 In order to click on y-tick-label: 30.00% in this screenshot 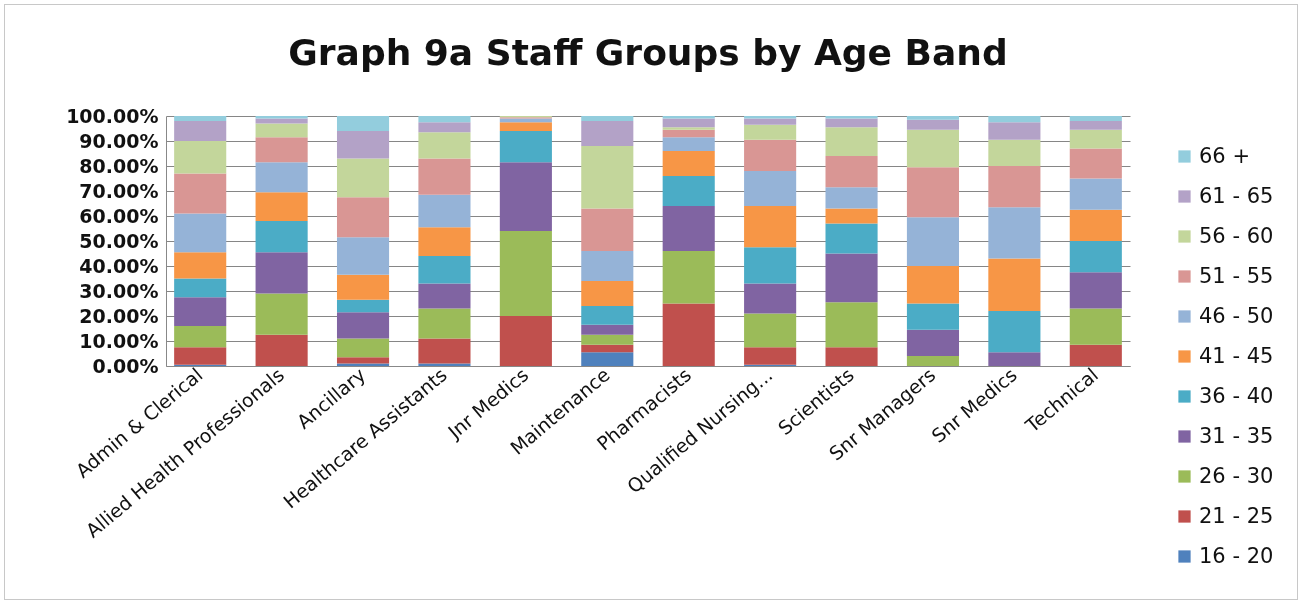, I will do `click(119, 290)`.